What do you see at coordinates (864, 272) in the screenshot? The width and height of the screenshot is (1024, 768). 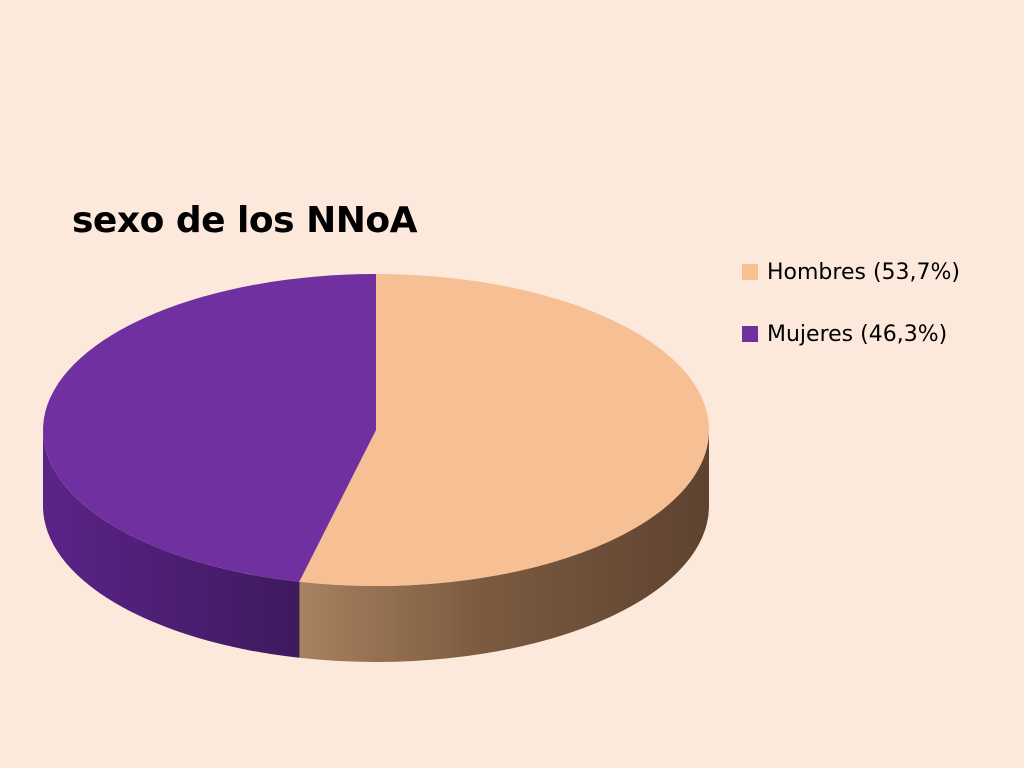 I see `legend-label-hombres: Hombres (53,7%)` at bounding box center [864, 272].